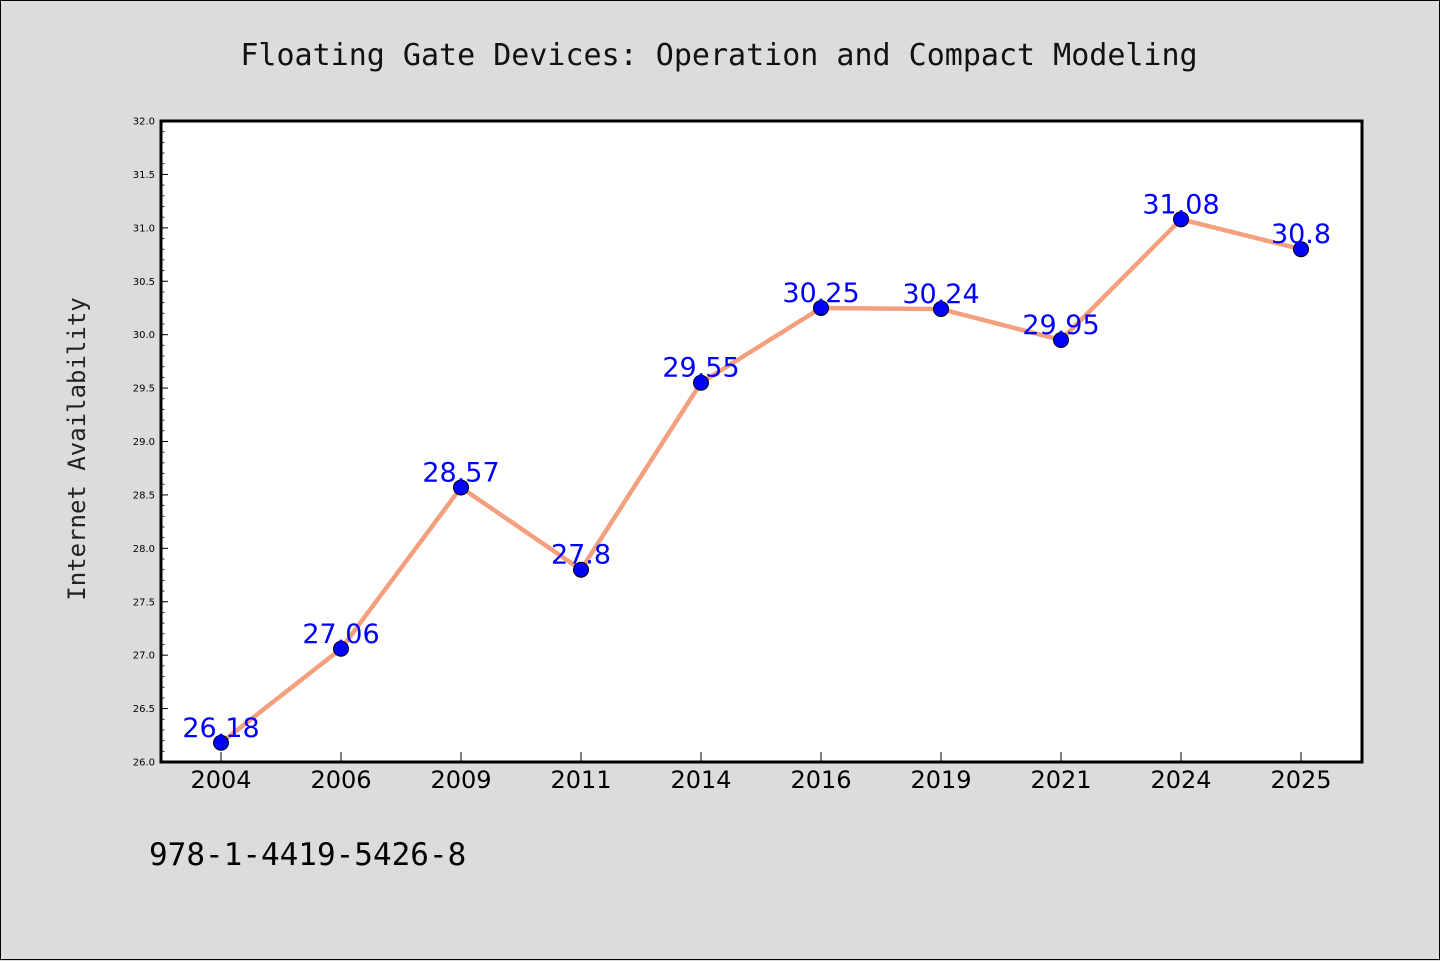 The image size is (1440, 961). I want to click on y-tick-label: 30.5, so click(144, 282).